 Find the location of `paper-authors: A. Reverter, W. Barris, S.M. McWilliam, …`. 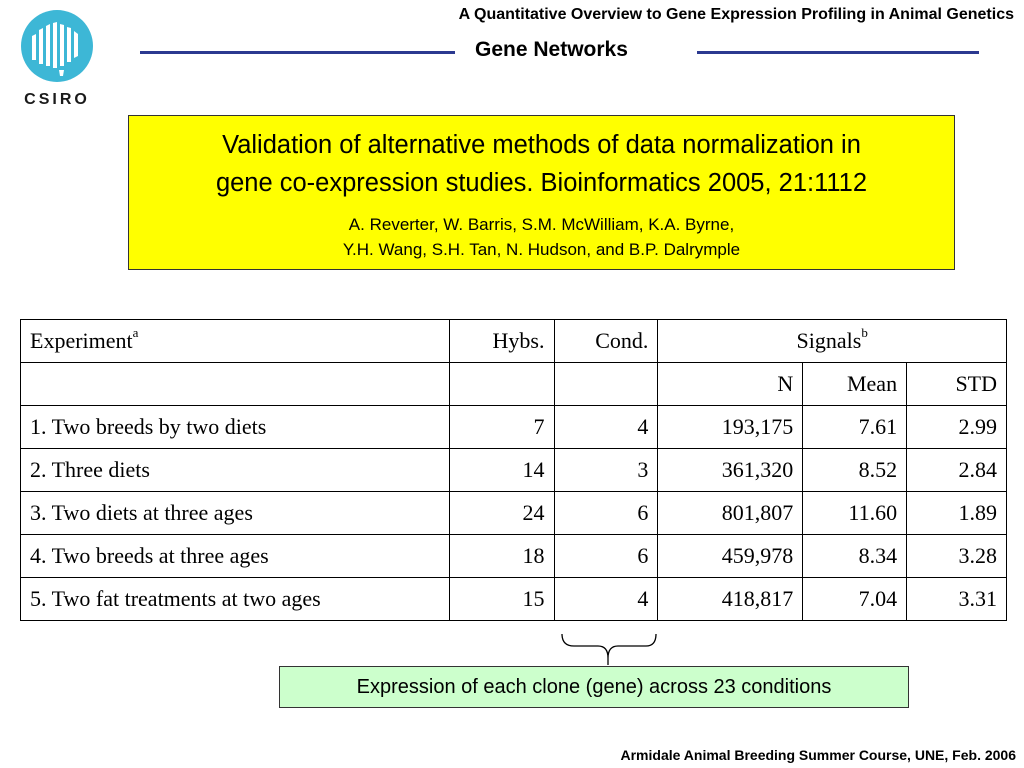

paper-authors: A. Reverter, W. Barris, S.M. McWilliam, … is located at coordinates (541, 237).